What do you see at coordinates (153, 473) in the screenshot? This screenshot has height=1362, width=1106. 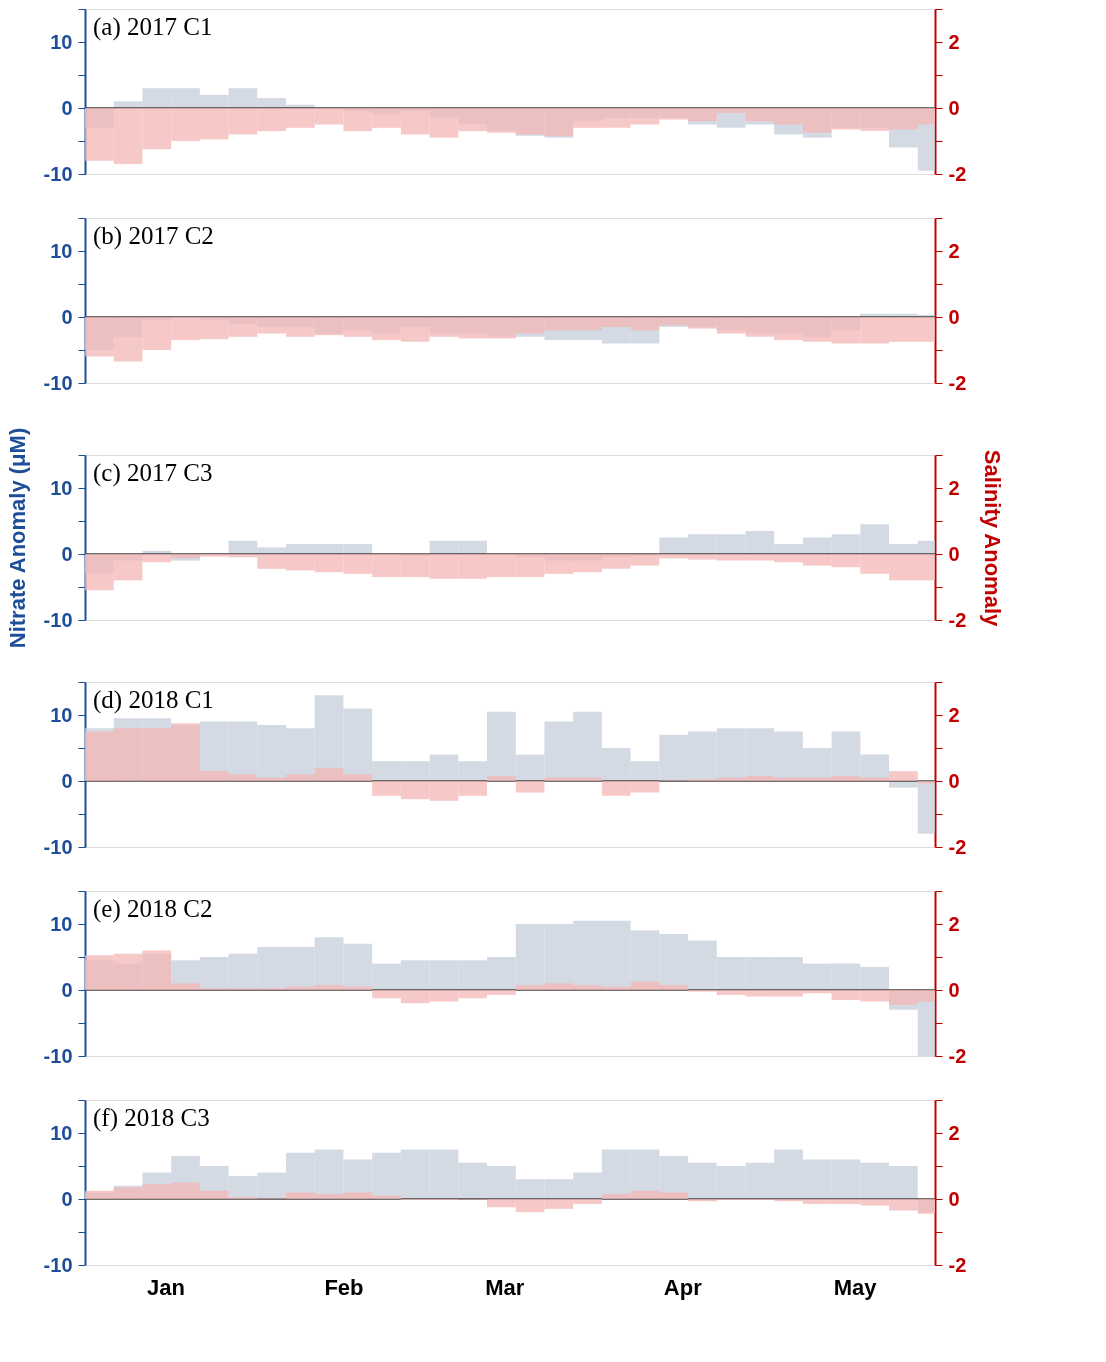 I see `annotation: (c) 2017 C3` at bounding box center [153, 473].